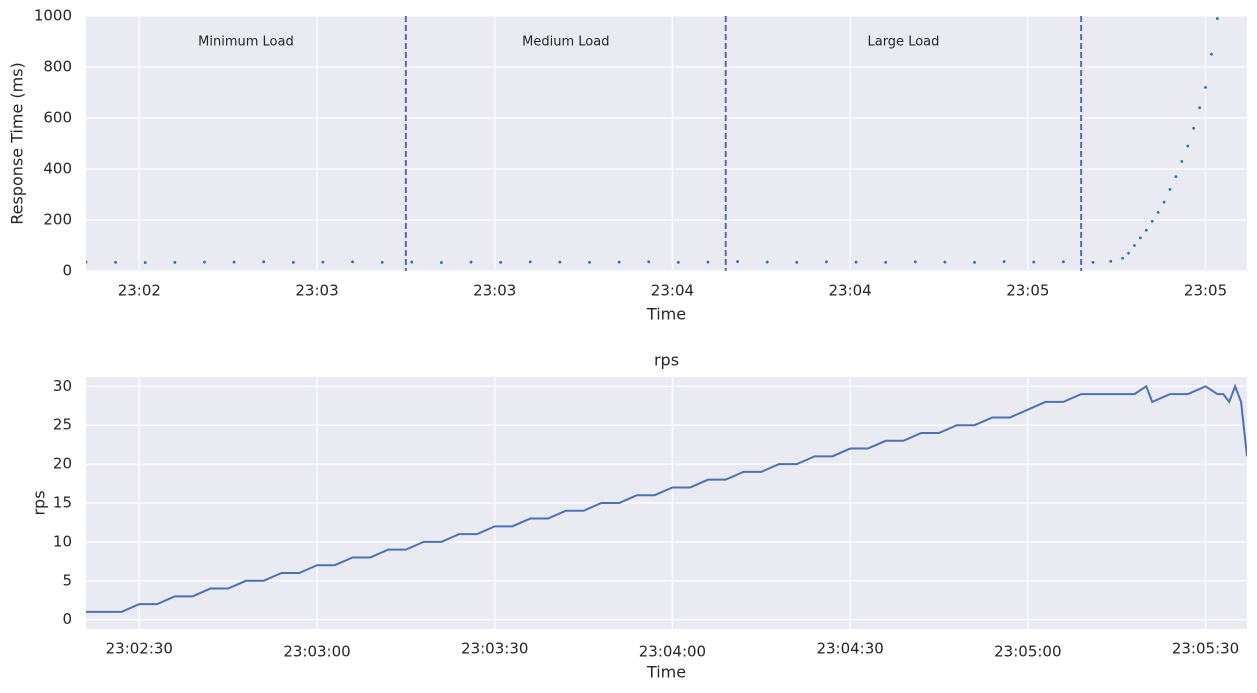 The height and width of the screenshot is (693, 1257). I want to click on y-tick-label: 10, so click(62, 541).